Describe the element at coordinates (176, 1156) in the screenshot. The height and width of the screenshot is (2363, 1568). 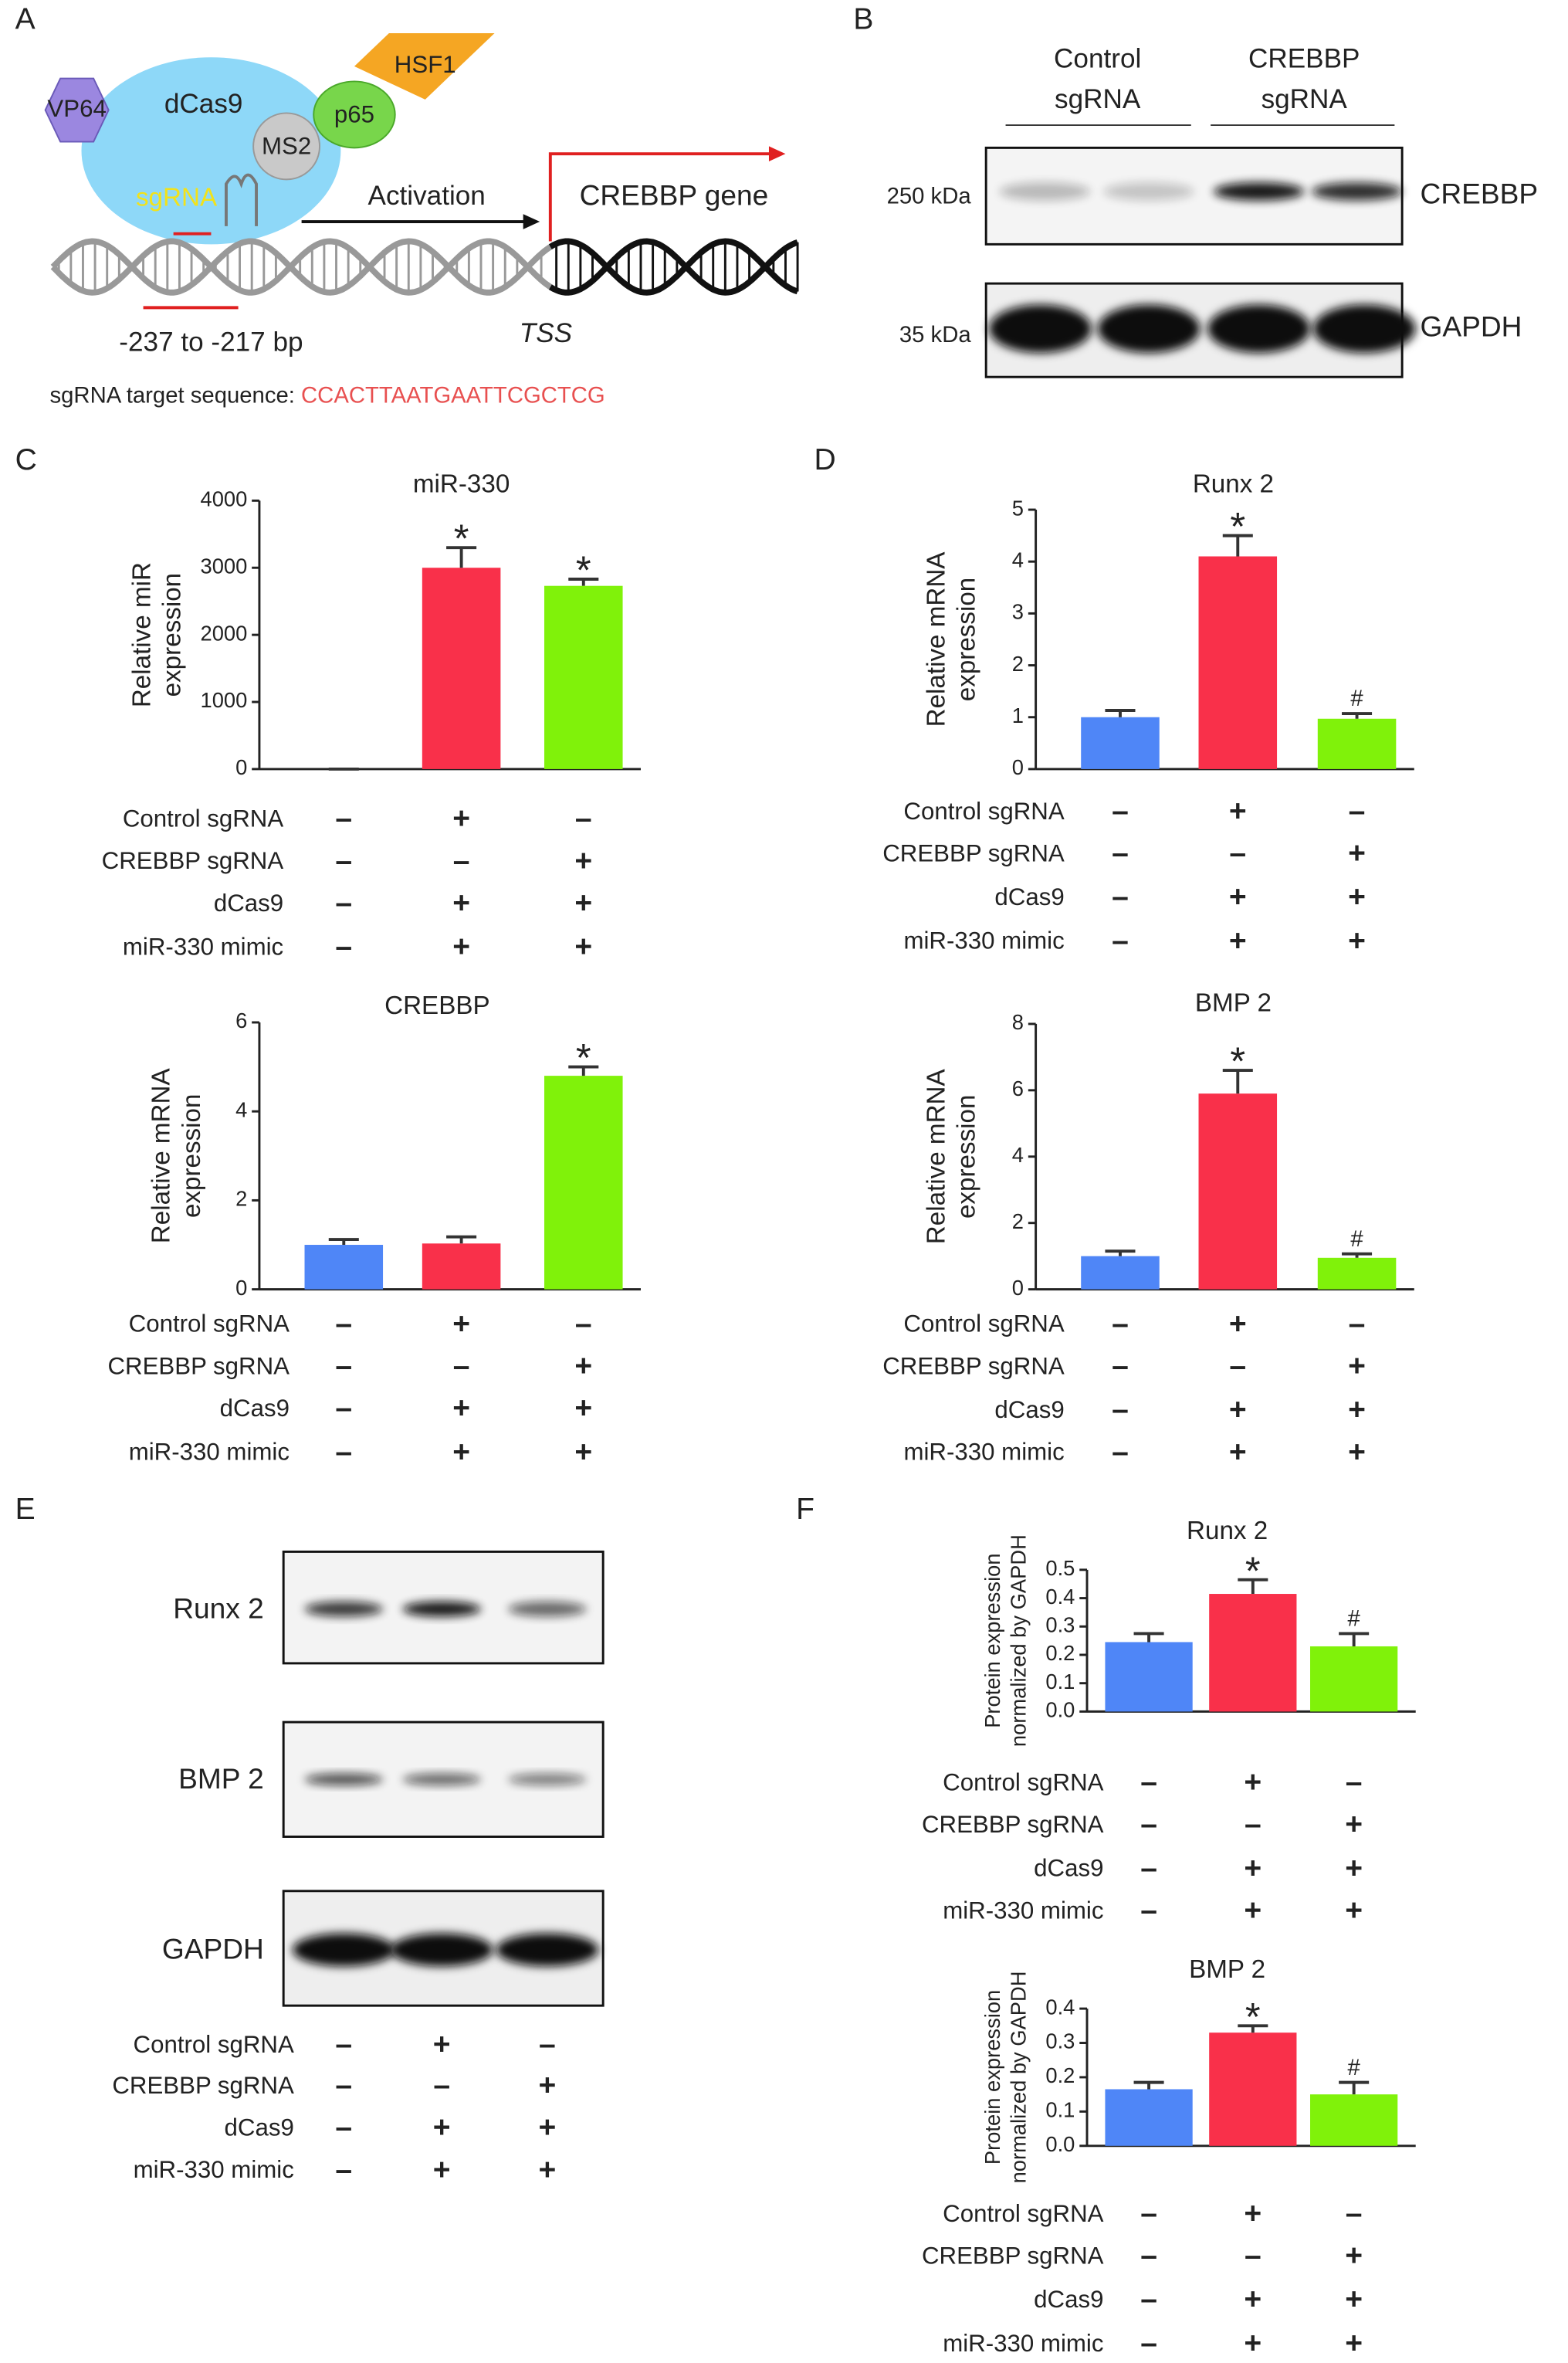
I see `y-axis-label: Relative mRNA expression` at that location.